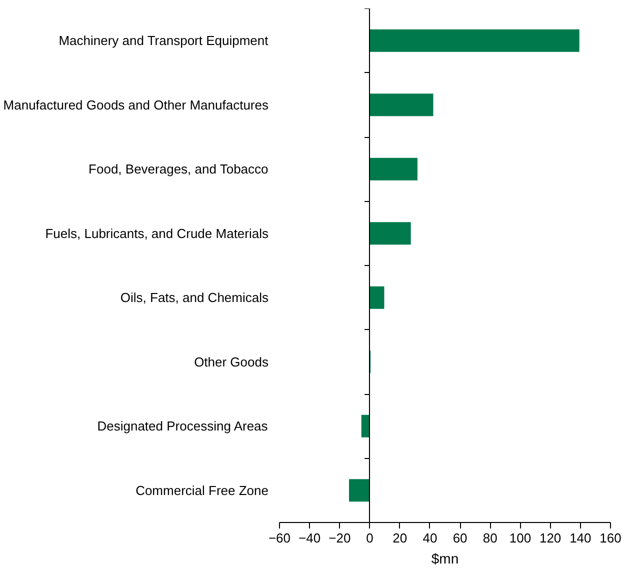  I want to click on y-tick-label: Food, Beverages, and Tobacco, so click(178, 169).